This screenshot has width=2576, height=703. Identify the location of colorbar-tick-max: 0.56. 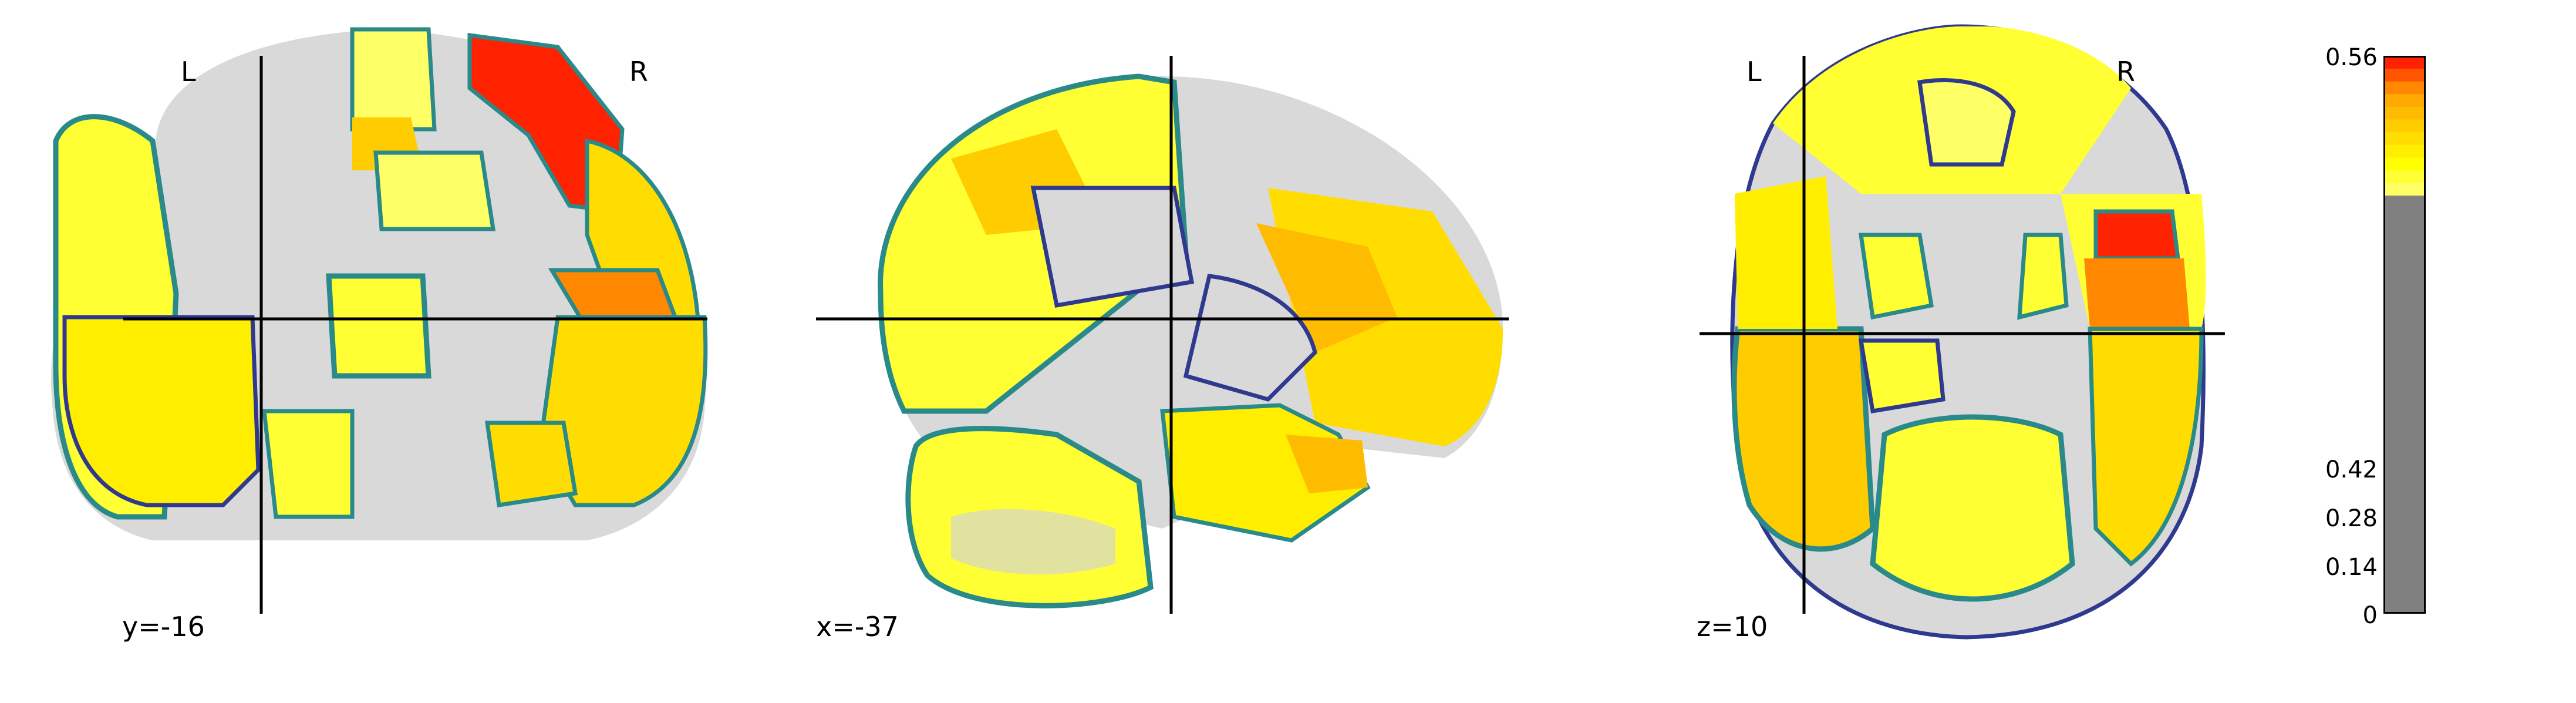
(2351, 57).